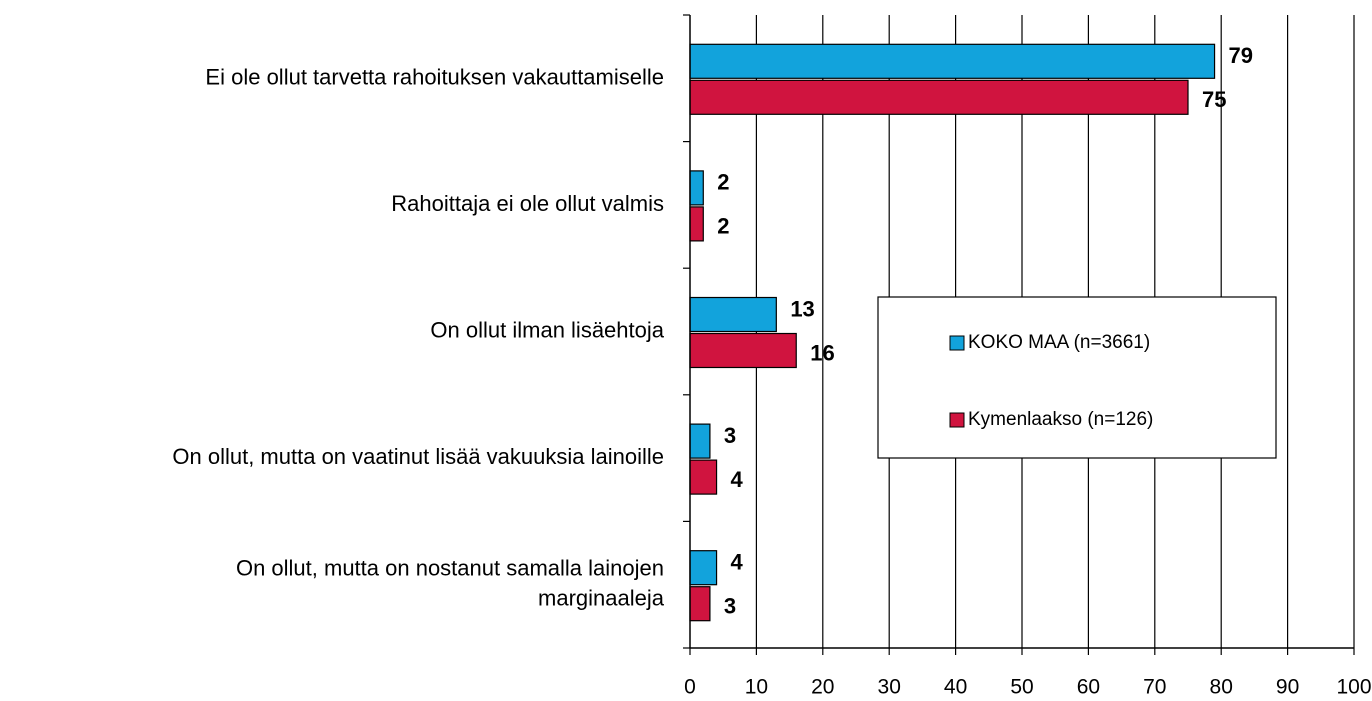 Image resolution: width=1372 pixels, height=701 pixels. I want to click on data-label: 79, so click(1241, 55).